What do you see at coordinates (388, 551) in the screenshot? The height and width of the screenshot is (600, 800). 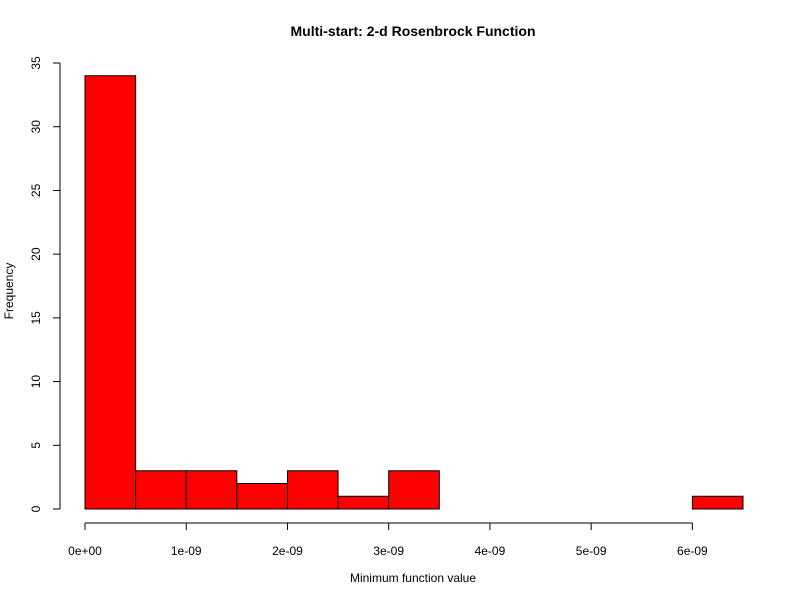 I see `x-tick-label: 3e-09` at bounding box center [388, 551].